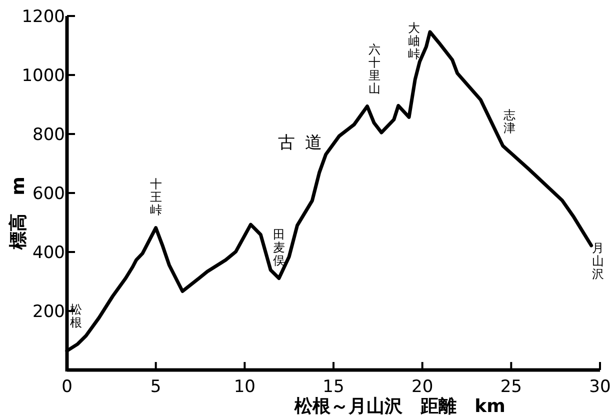 This screenshot has height=419, width=616. I want to click on annotation: 古道, so click(305, 143).